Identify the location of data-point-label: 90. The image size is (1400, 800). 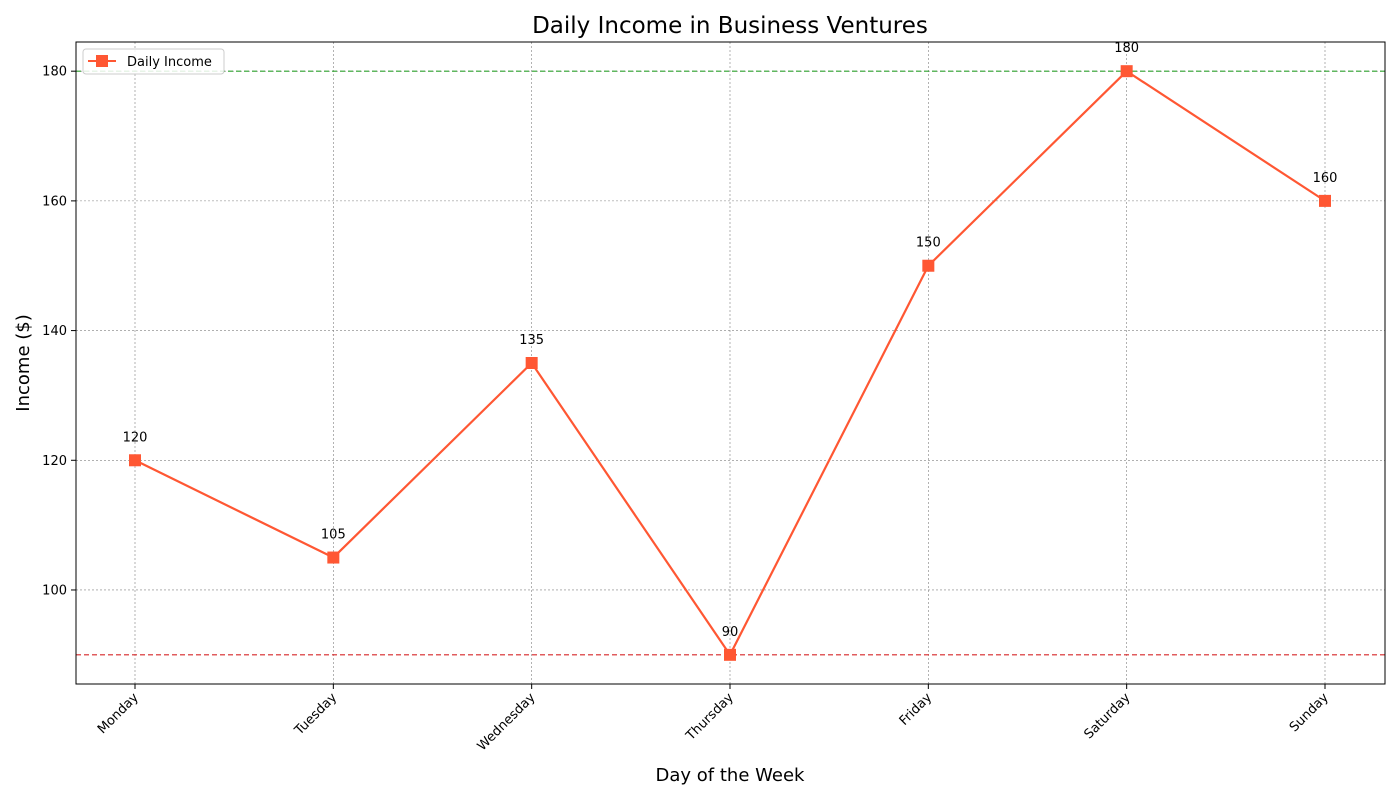
(730, 632).